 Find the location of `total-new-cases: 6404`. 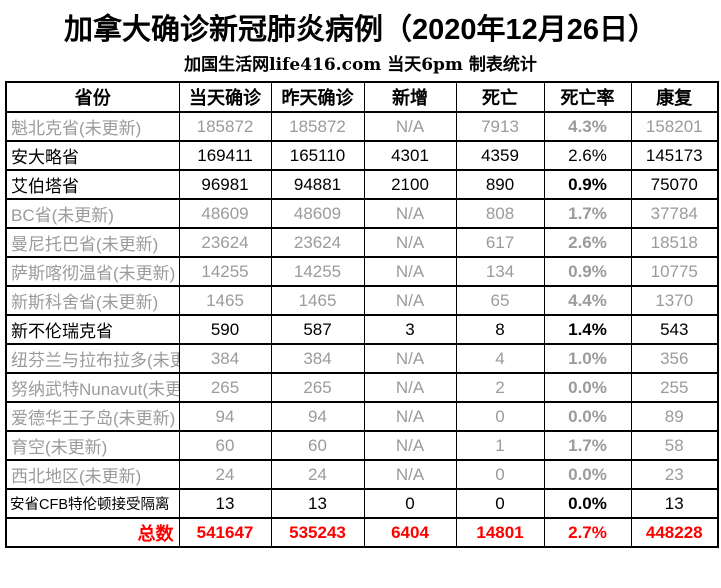

total-new-cases: 6404 is located at coordinates (410, 532).